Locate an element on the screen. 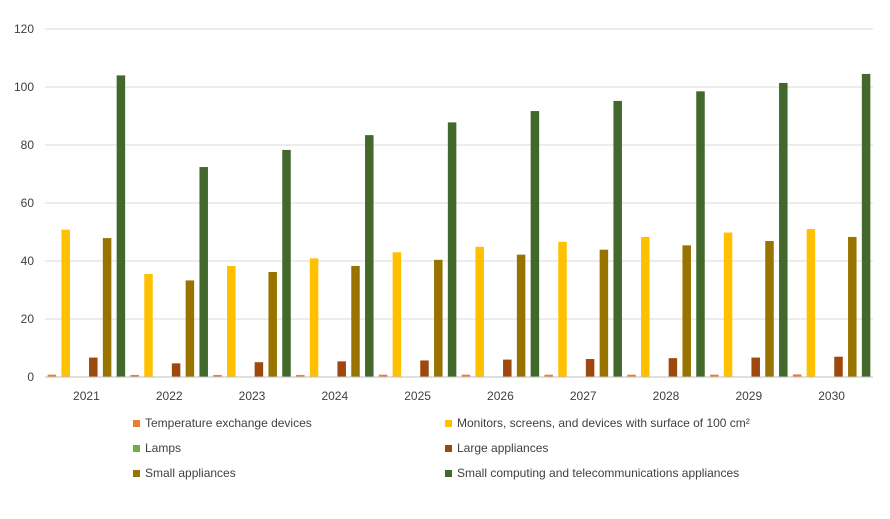  bar-monitors-screens-and-devices-with-surface-of-100-cm-2028 is located at coordinates (645, 307).